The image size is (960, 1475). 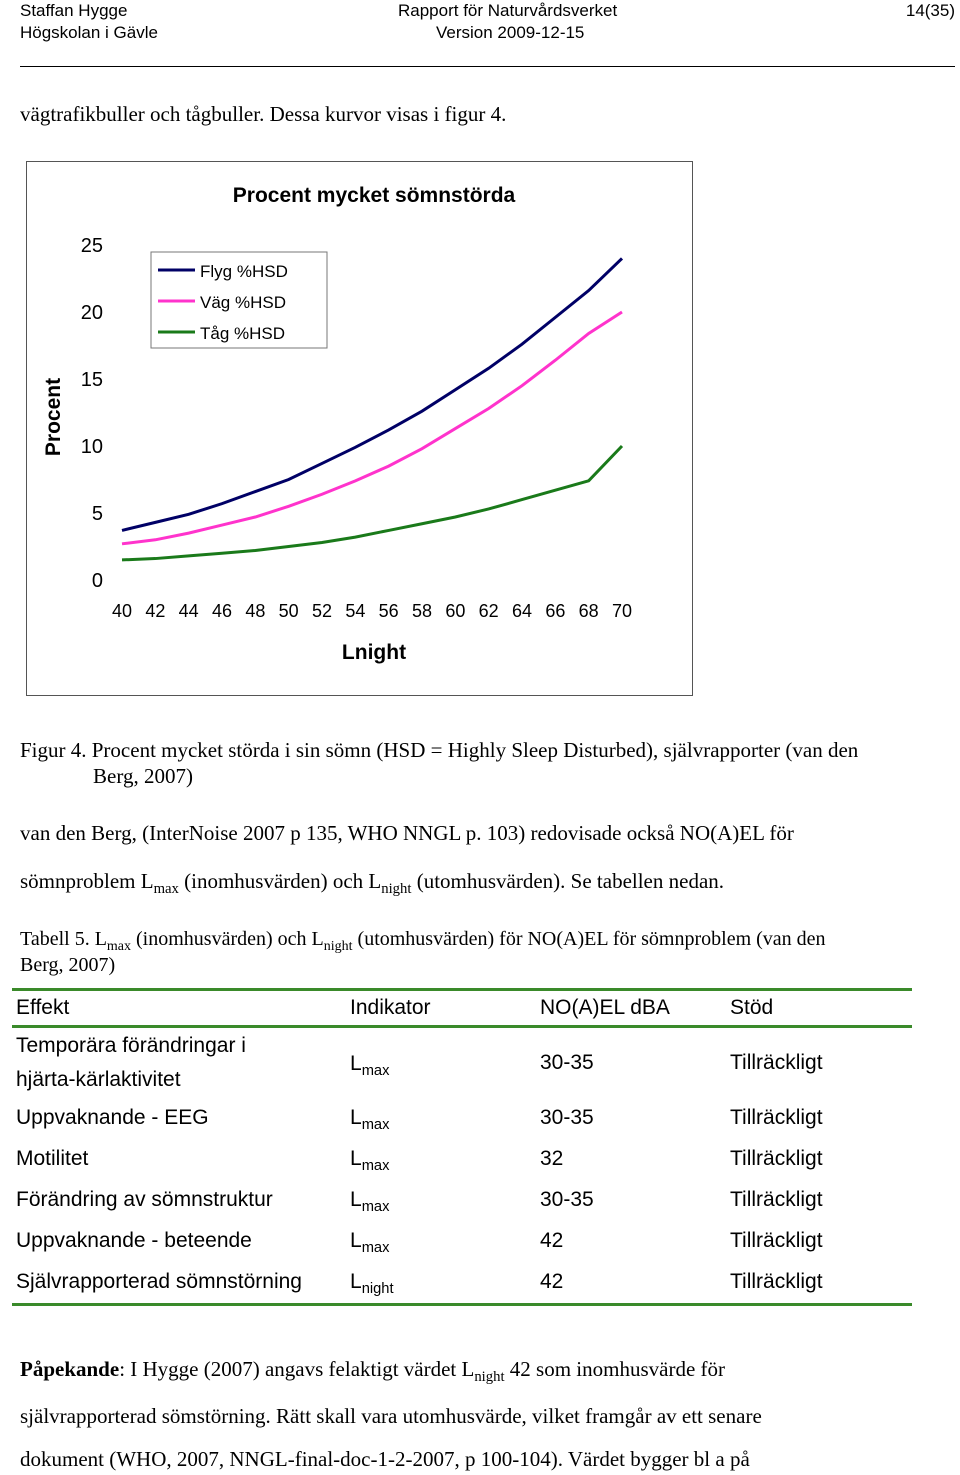 I want to click on figure-caption-line2: Berg, 2007), so click(x=143, y=776).